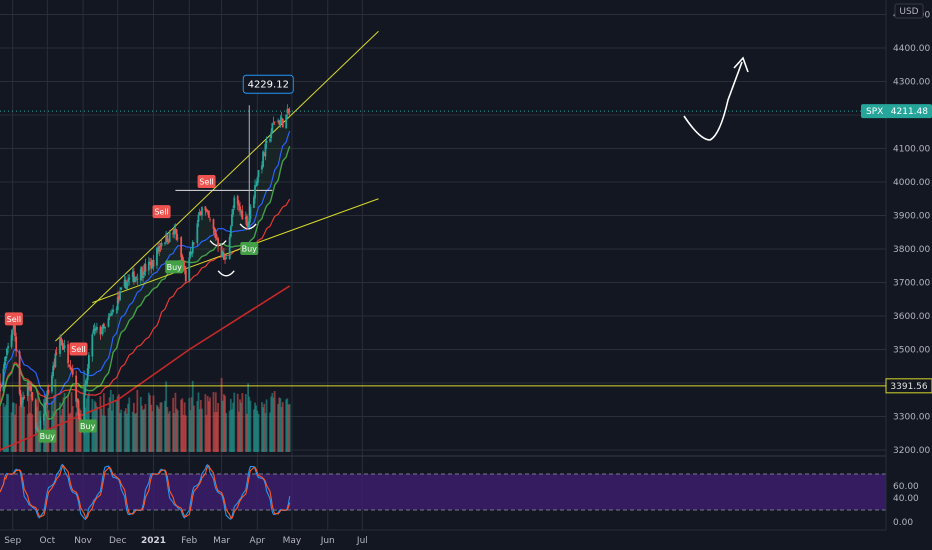 The width and height of the screenshot is (932, 550). Describe the element at coordinates (268, 85) in the screenshot. I see `callout-value: 4229.12` at that location.